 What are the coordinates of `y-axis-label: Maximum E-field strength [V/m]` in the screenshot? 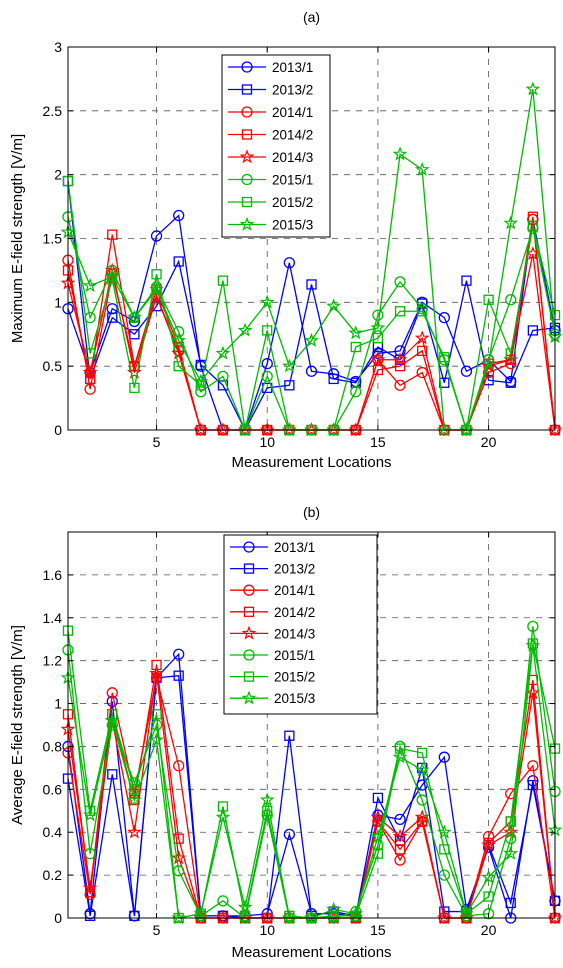 It's located at (17, 238).